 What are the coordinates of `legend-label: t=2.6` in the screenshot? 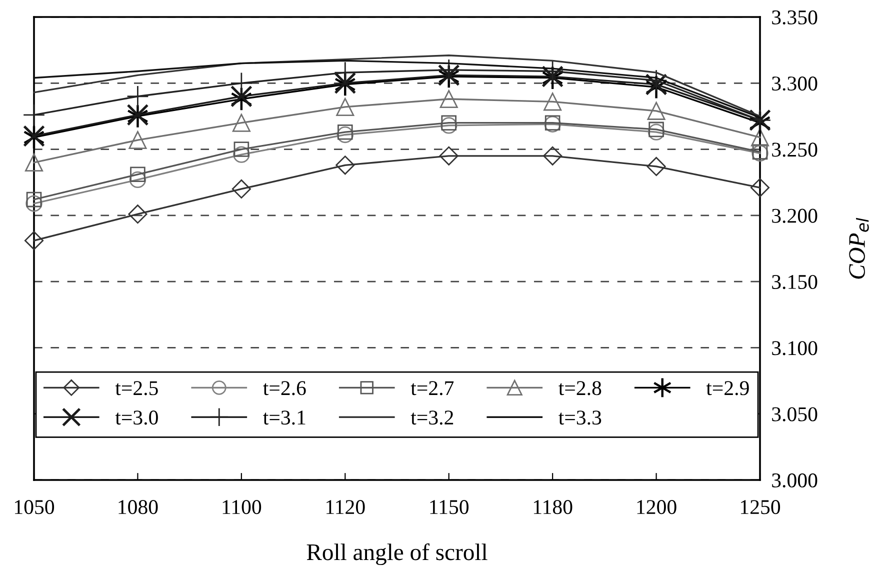 It's located at (284, 388).